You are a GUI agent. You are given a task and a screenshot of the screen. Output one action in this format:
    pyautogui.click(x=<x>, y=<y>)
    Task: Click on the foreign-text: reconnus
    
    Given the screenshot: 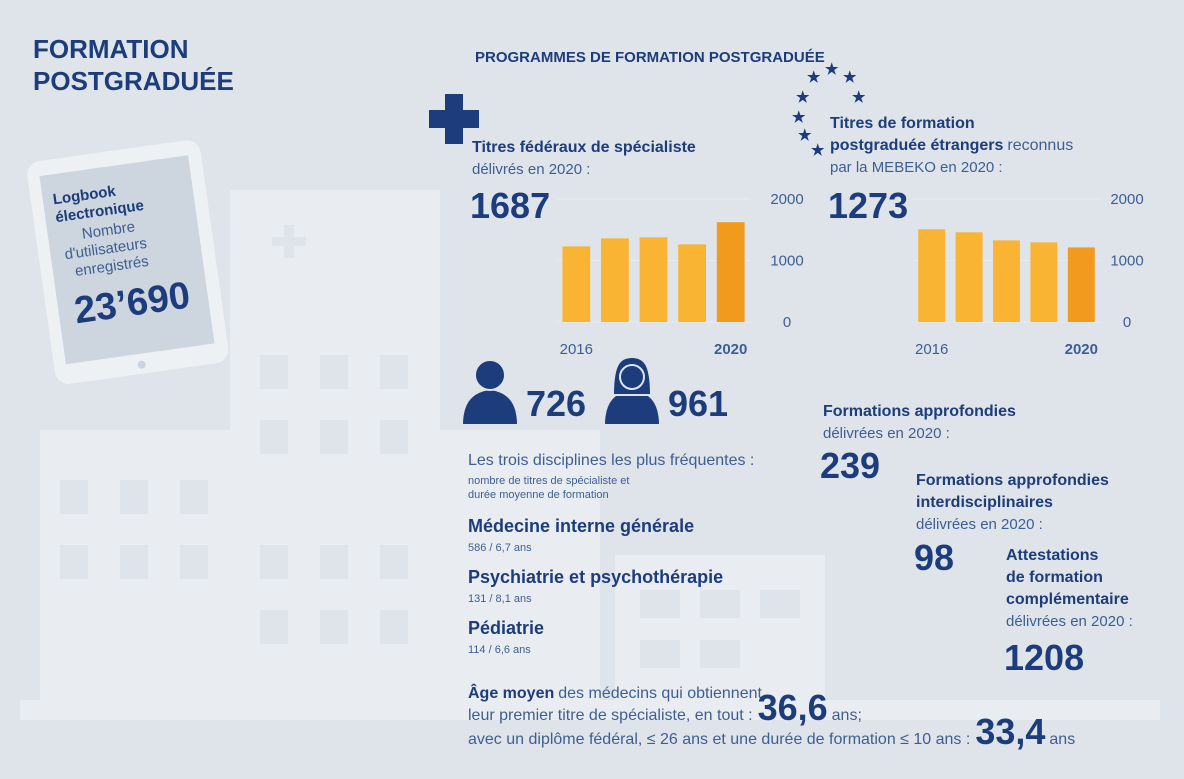 What is the action you would take?
    pyautogui.click(x=1040, y=145)
    